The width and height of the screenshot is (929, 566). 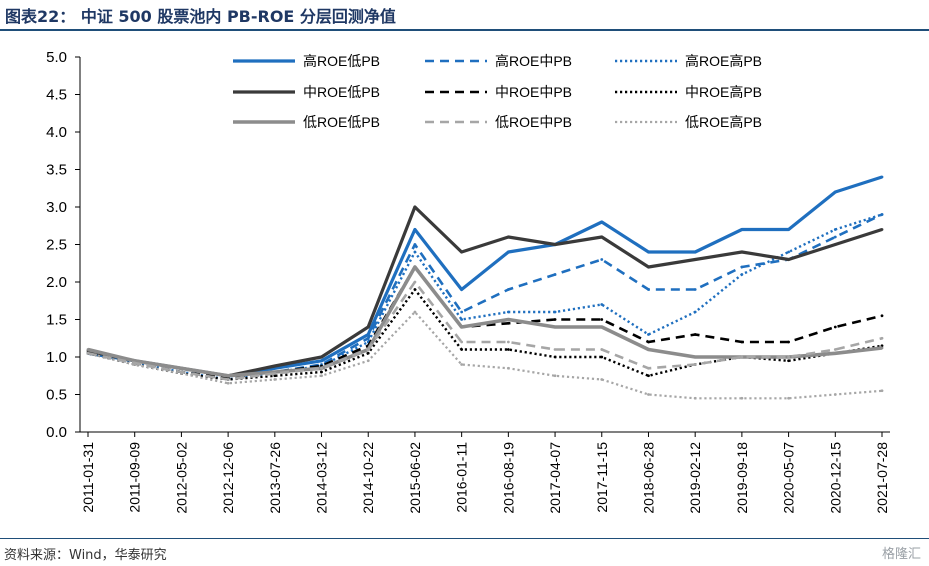 I want to click on x-tick-label: 2011-09-09, so click(x=135, y=477).